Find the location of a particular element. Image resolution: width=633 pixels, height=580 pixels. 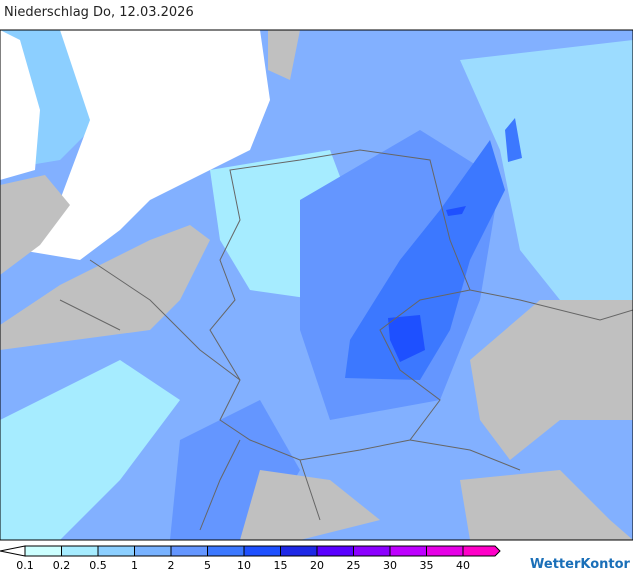

legend: 0.1 0.2 0.5 1 2 5 10 15 20 25 30 35 40 is located at coordinates (250, 558).